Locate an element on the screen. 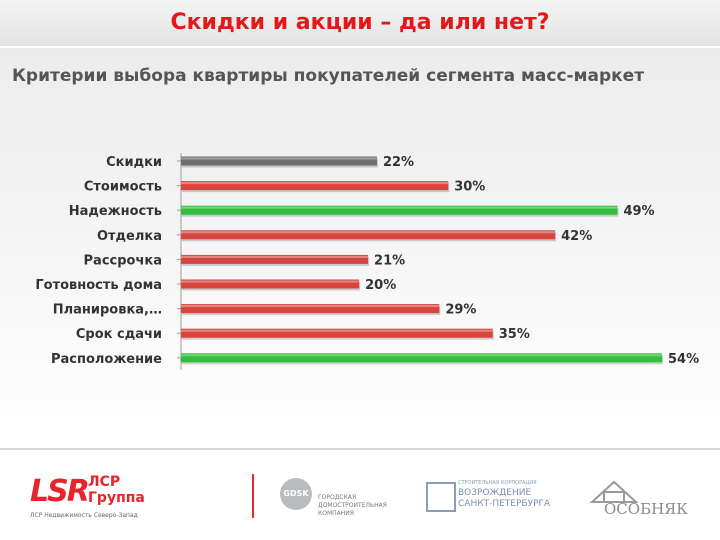 The image size is (720, 540). vozrozhdenie-text: ВОЗРОЖДЕНИЕ САНКТ-ПЕТЕРБУРГА is located at coordinates (504, 498).